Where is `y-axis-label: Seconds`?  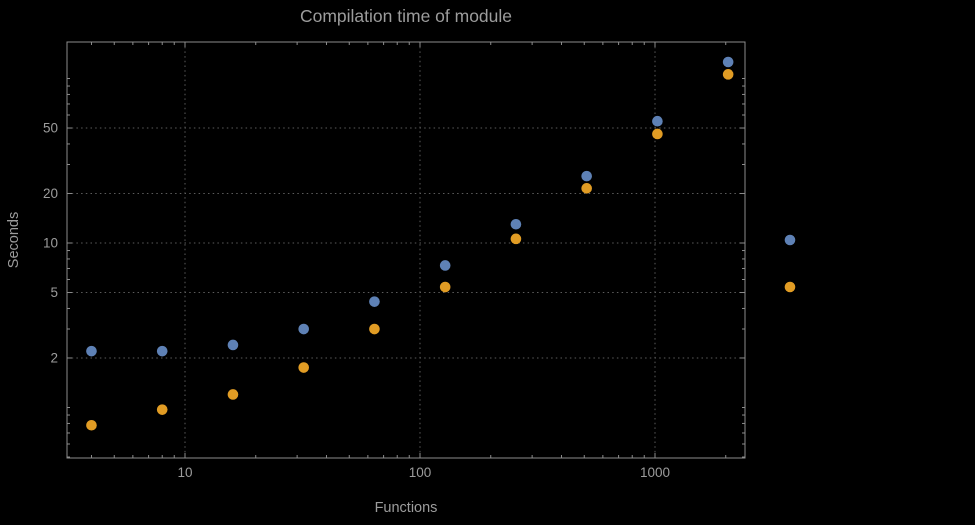
y-axis-label: Seconds is located at coordinates (14, 240).